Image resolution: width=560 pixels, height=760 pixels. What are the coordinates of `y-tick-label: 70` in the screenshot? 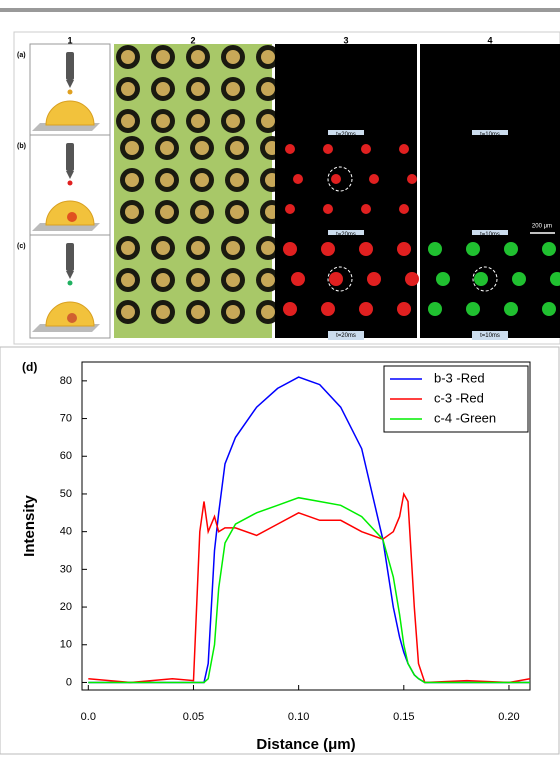 It's located at (66, 418).